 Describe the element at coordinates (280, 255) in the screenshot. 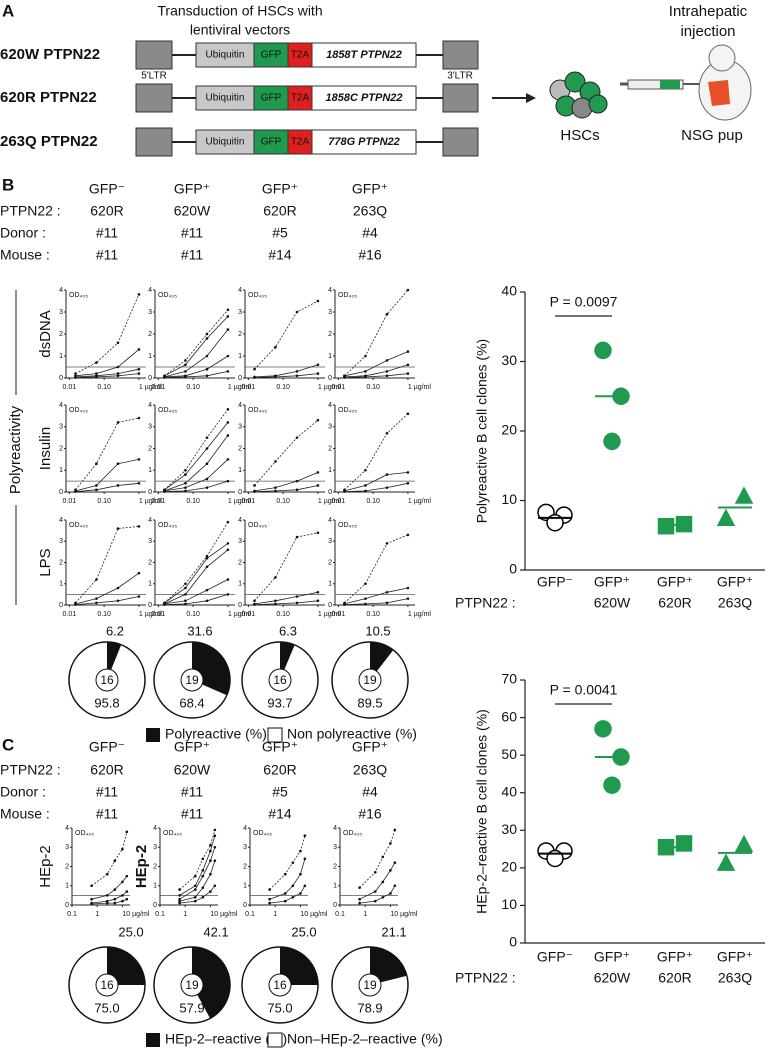

I see `column-header: #14` at that location.